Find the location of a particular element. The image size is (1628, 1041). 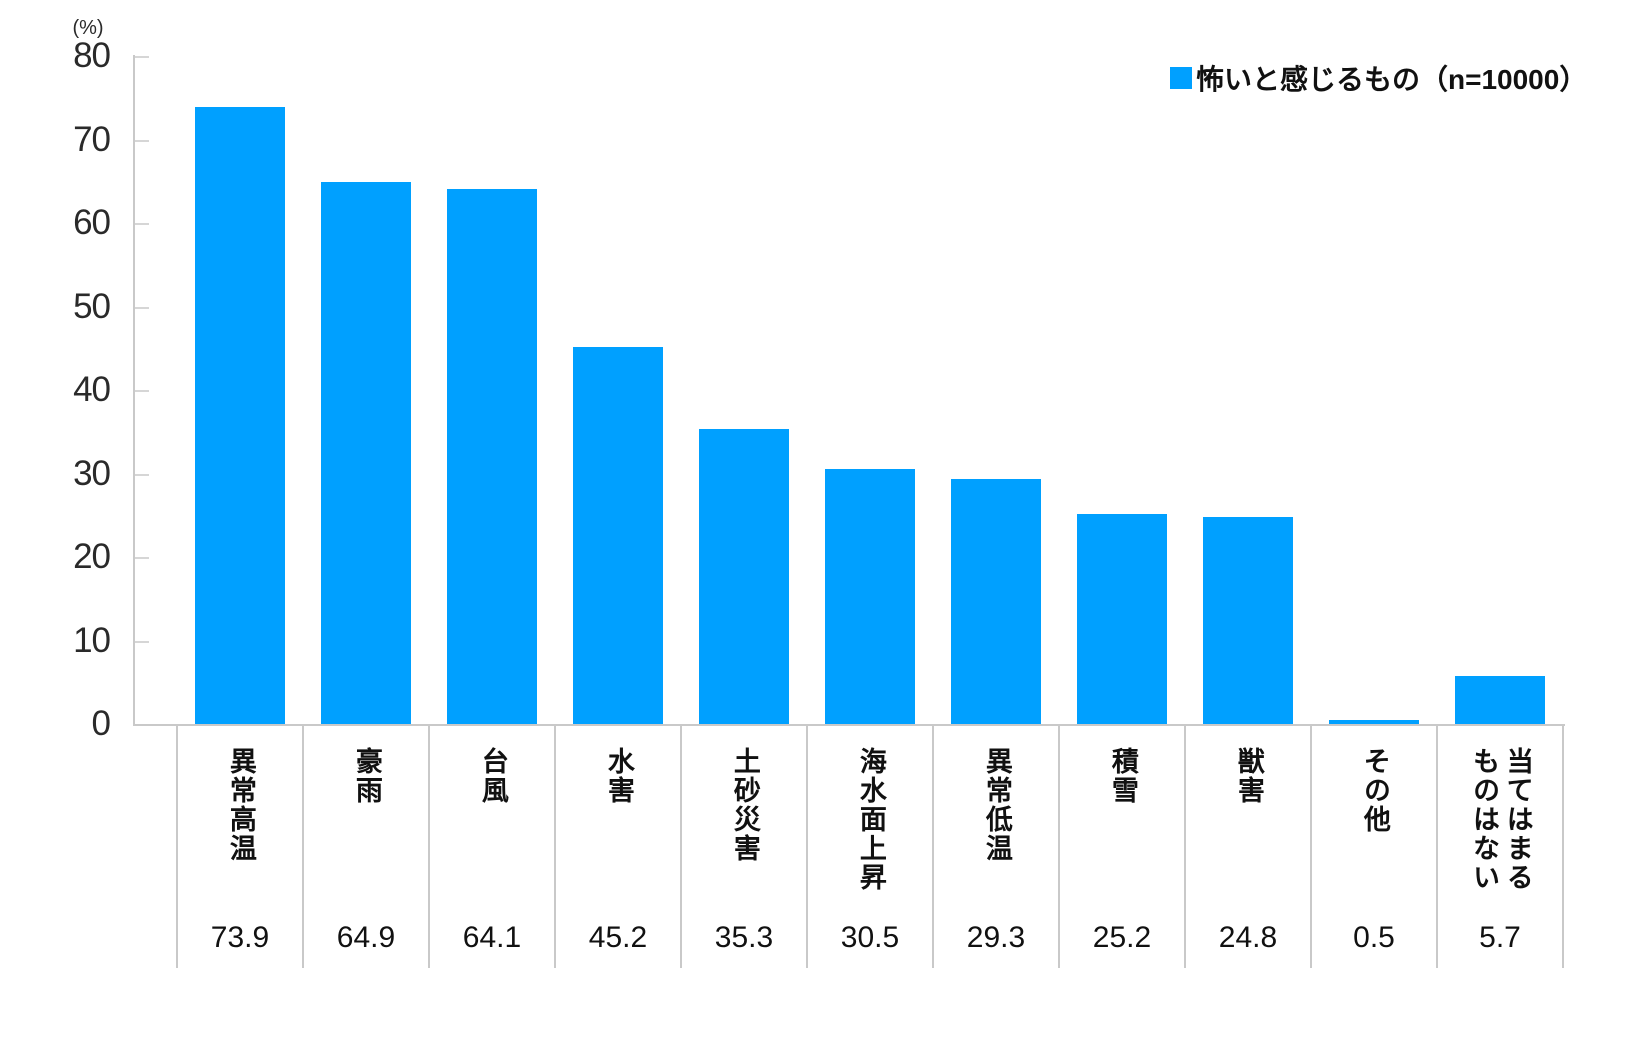

category-label-text: 土砂災害 is located at coordinates (744, 805).